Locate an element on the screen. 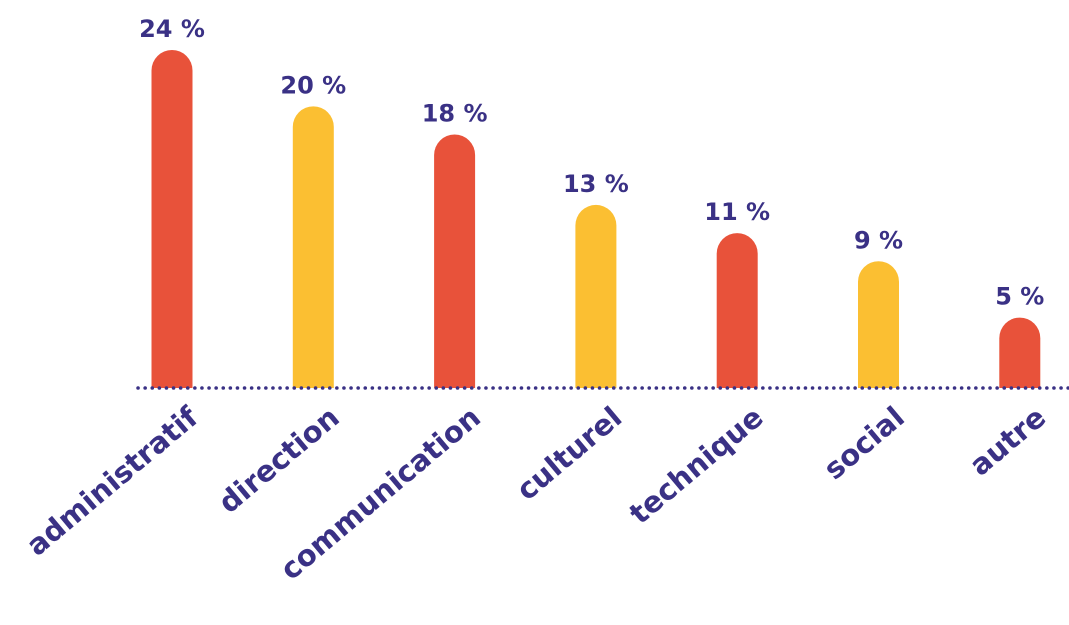 The height and width of the screenshot is (625, 1069). bar-autre is located at coordinates (1020, 352).